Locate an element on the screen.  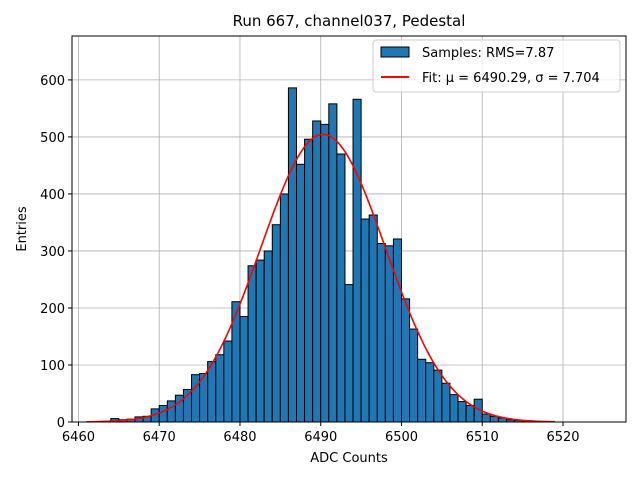
y-tick-label: 0 is located at coordinates (61, 423).